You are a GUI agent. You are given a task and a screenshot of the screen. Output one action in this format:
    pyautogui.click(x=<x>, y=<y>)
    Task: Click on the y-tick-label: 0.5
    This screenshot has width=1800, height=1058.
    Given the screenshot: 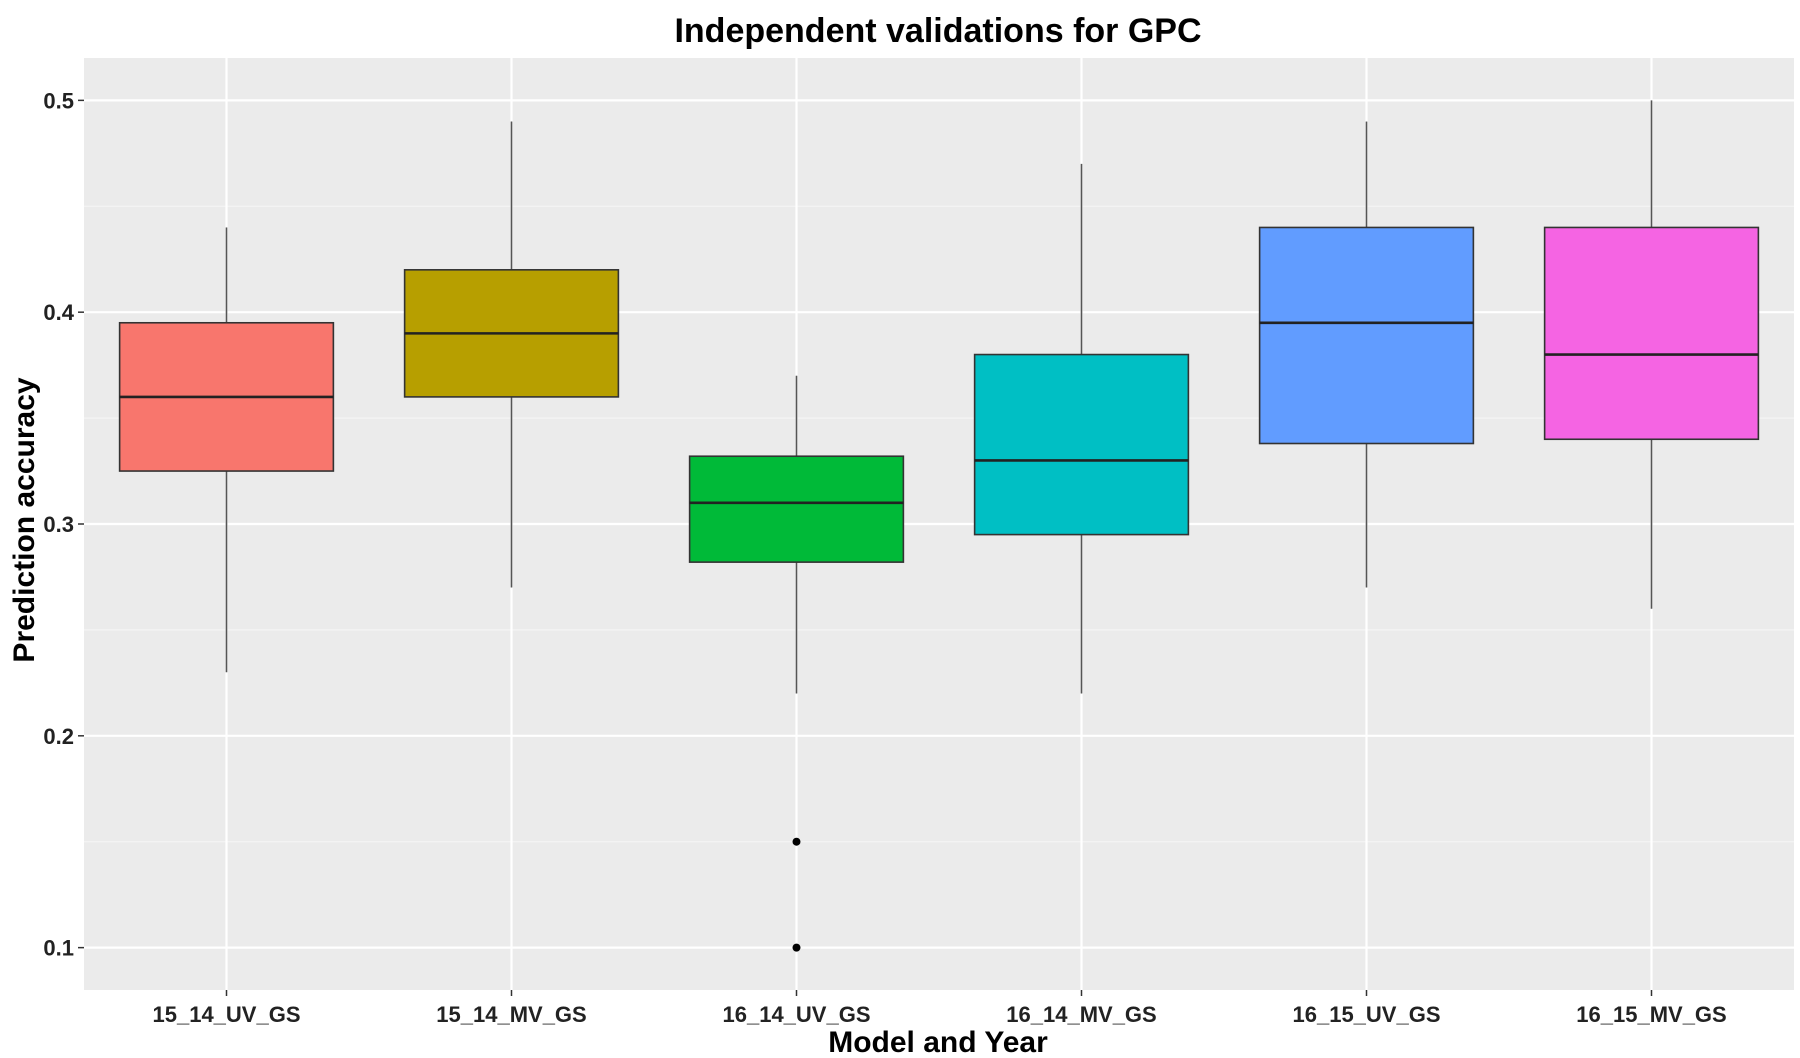 What is the action you would take?
    pyautogui.click(x=58, y=100)
    